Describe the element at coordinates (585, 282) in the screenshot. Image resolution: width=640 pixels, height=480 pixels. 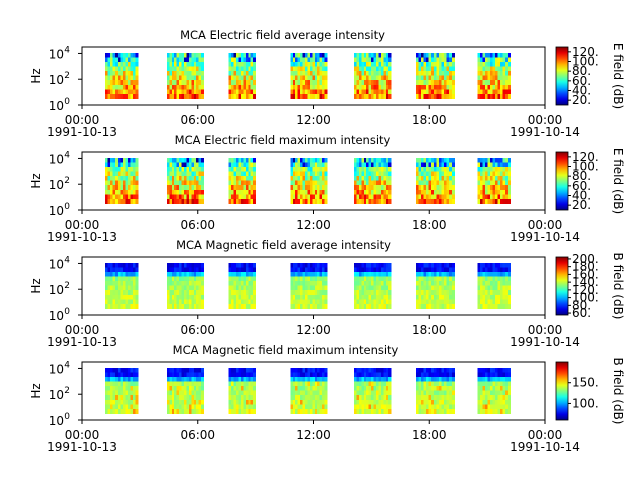
I see `colorbar-tick-label: 140.` at that location.